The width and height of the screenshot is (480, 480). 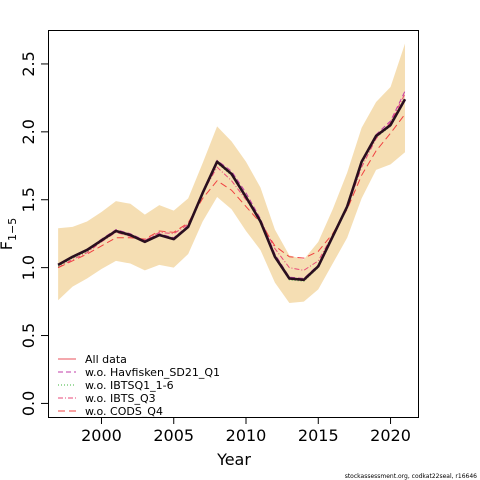 I want to click on y-tick-label-0.0: 0.0, so click(x=28, y=403).